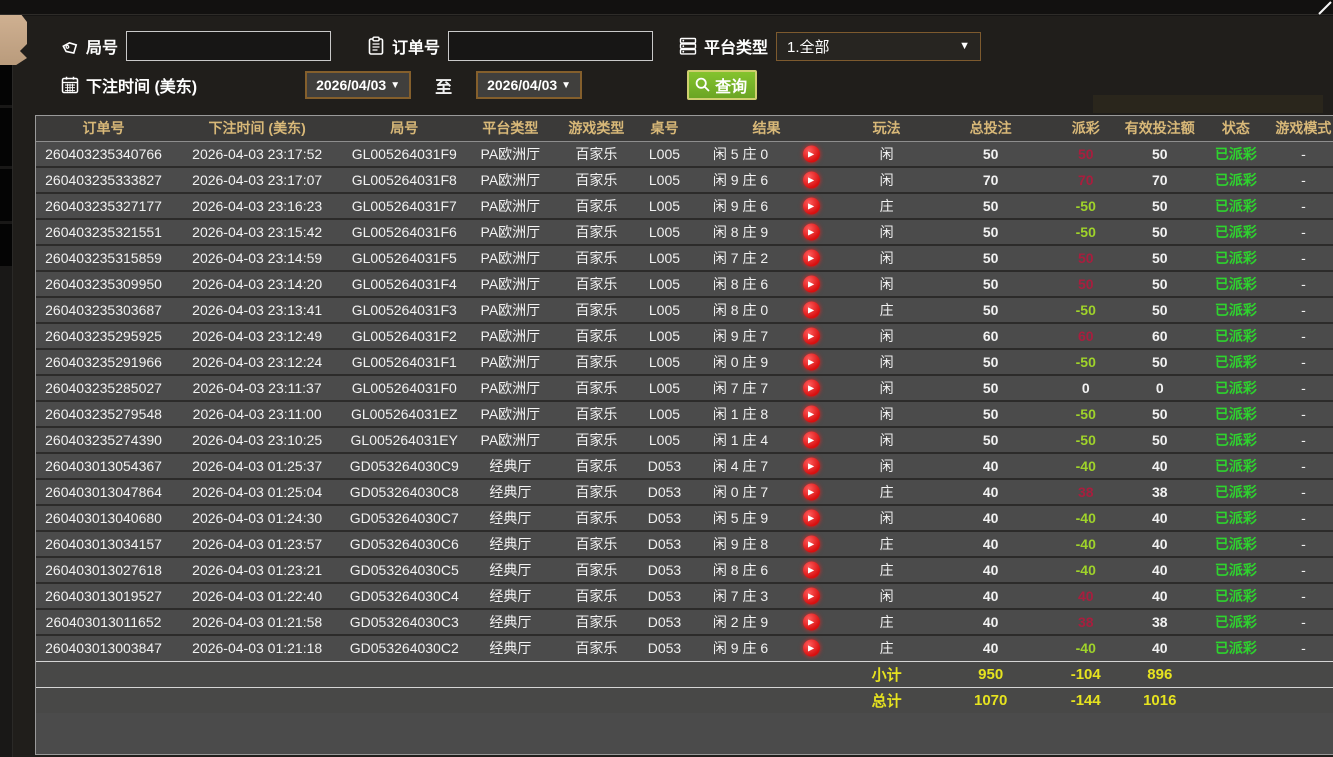  Describe the element at coordinates (766, 517) in the screenshot. I see `cell-result: 闲 5 庄 9 ▶` at that location.